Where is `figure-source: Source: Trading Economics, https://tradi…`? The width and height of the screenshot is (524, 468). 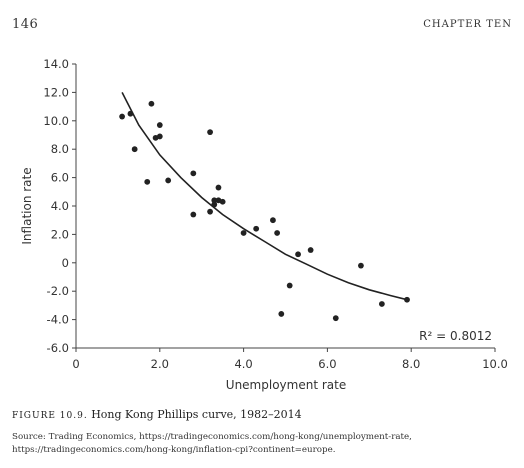 figure-source: Source: Trading Economics, https://tradi… is located at coordinates (212, 443).